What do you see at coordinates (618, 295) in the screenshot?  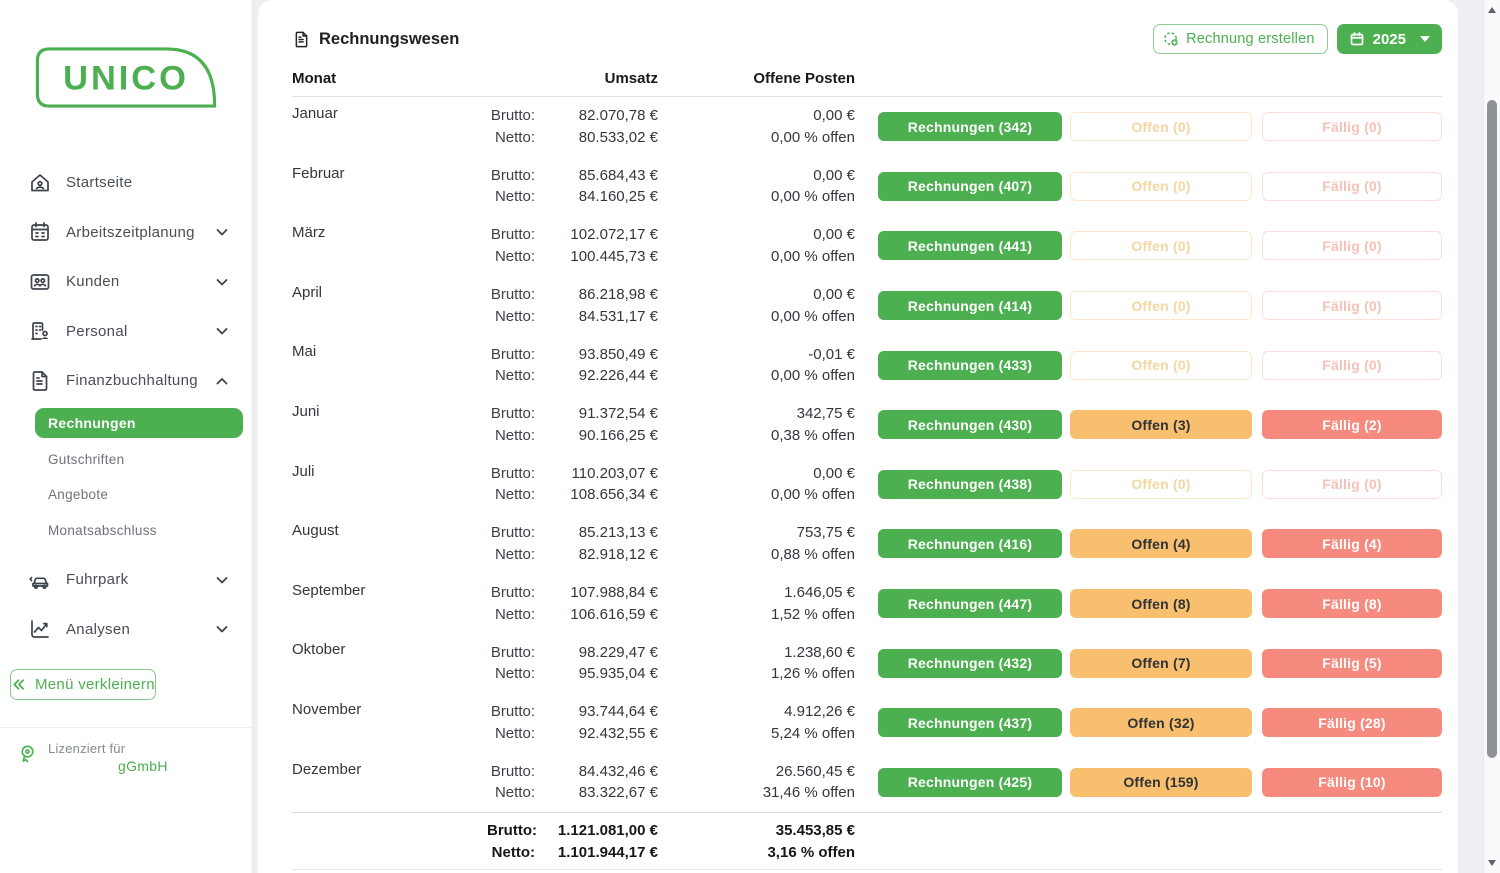 I see `brutto-value: 86.218,98 €` at bounding box center [618, 295].